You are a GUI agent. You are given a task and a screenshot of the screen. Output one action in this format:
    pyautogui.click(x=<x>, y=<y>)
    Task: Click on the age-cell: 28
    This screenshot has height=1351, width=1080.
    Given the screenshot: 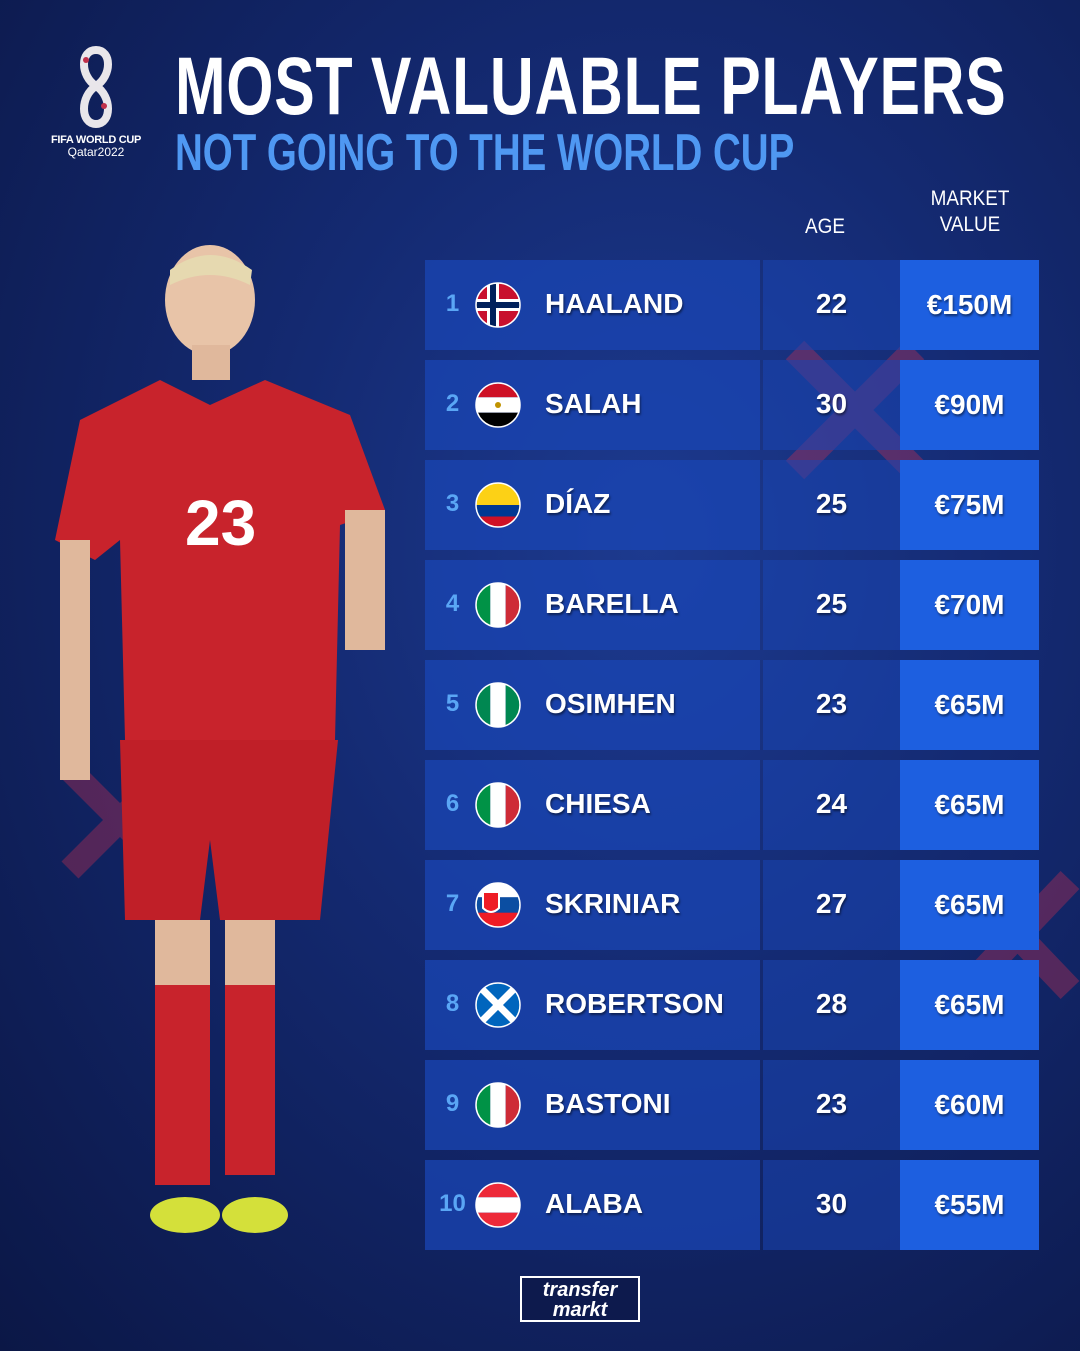 What is the action you would take?
    pyautogui.click(x=831, y=1005)
    